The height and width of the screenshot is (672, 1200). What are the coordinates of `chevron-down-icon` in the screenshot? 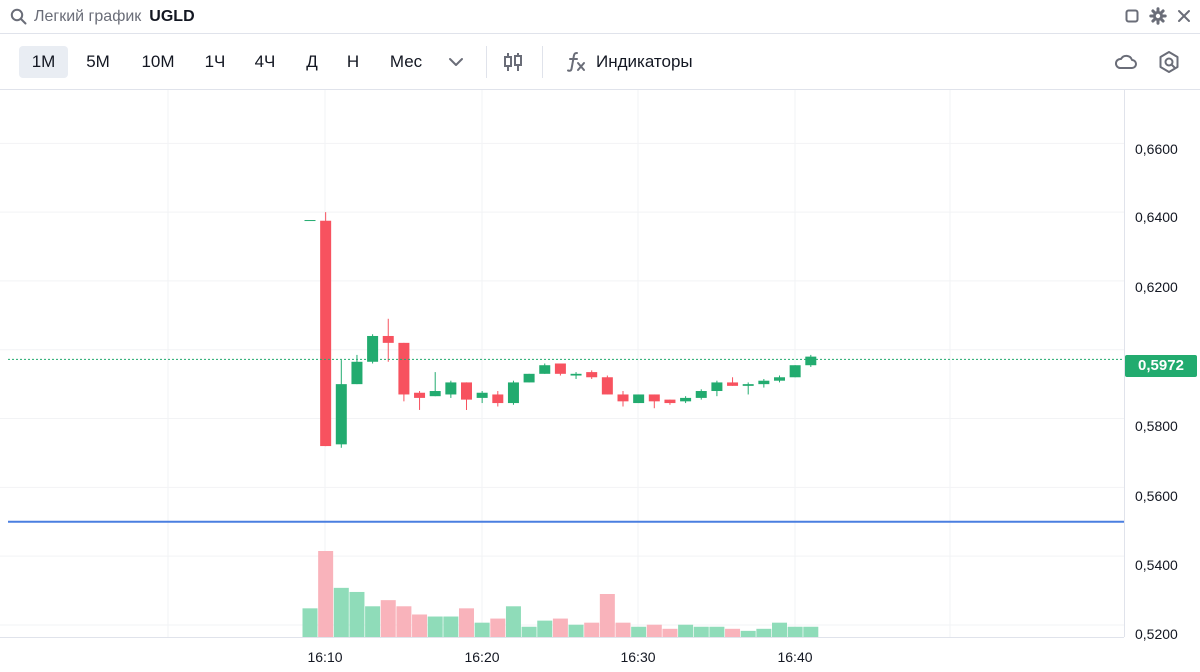 It's located at (456, 62).